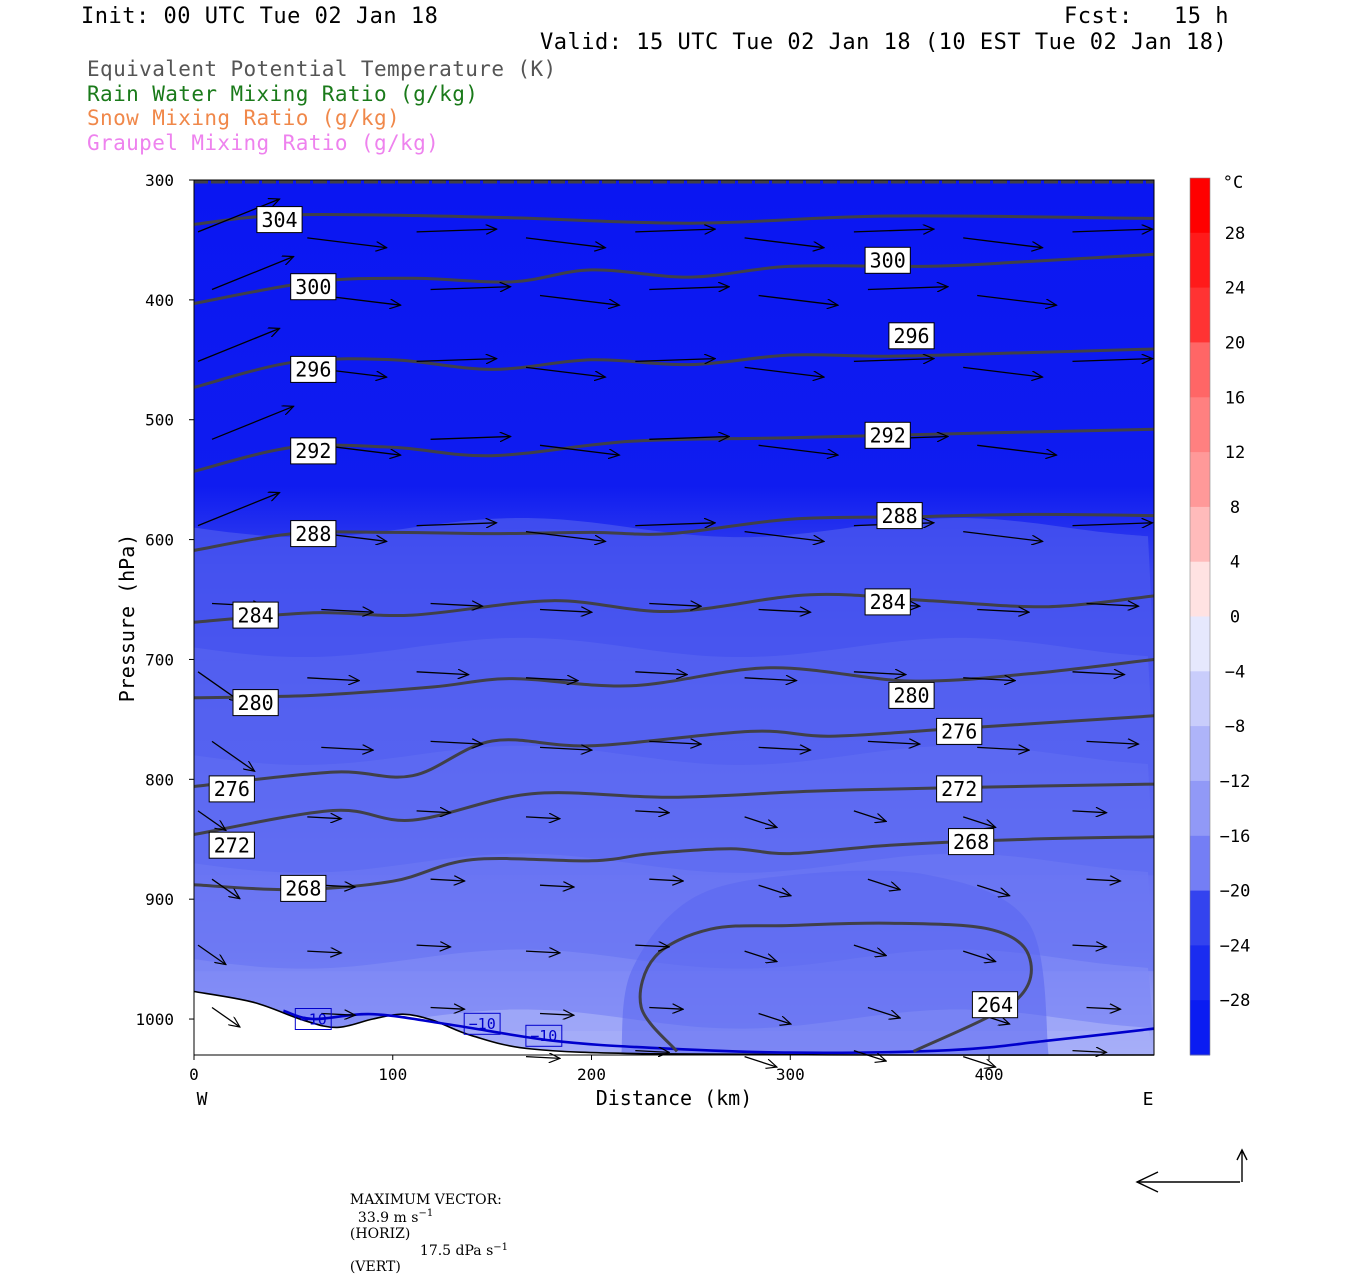  What do you see at coordinates (995, 1005) in the screenshot?
I see `theta-e-label: 264` at bounding box center [995, 1005].